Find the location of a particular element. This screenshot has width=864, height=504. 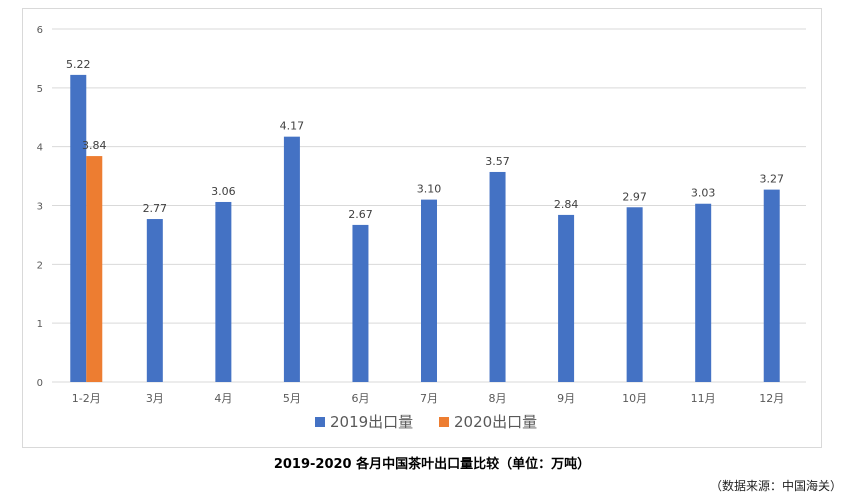

legend-label: 2019出口量 is located at coordinates (371, 422).